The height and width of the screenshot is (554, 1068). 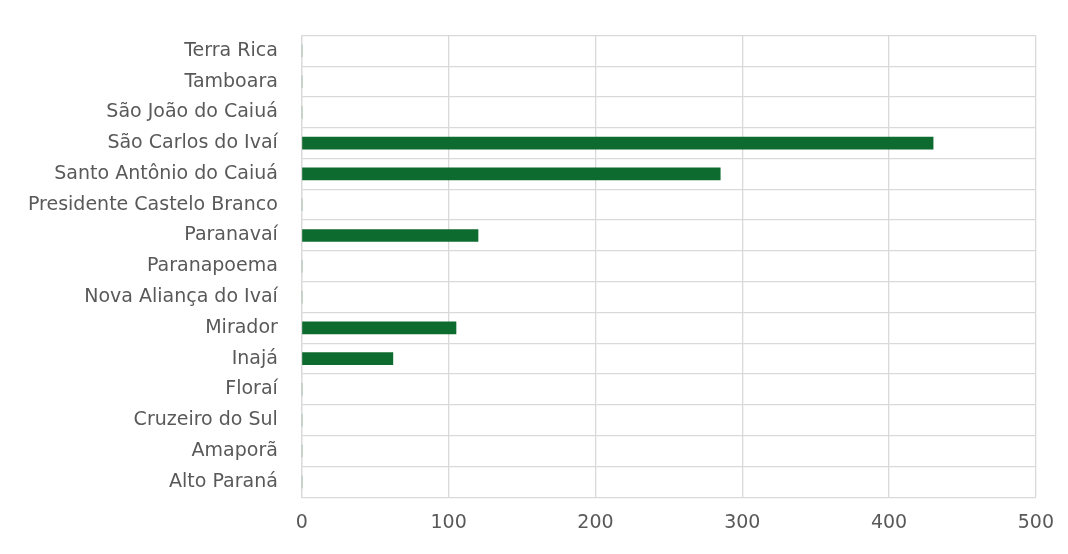 I want to click on y-tick-label: Paranavaí, so click(x=231, y=233).